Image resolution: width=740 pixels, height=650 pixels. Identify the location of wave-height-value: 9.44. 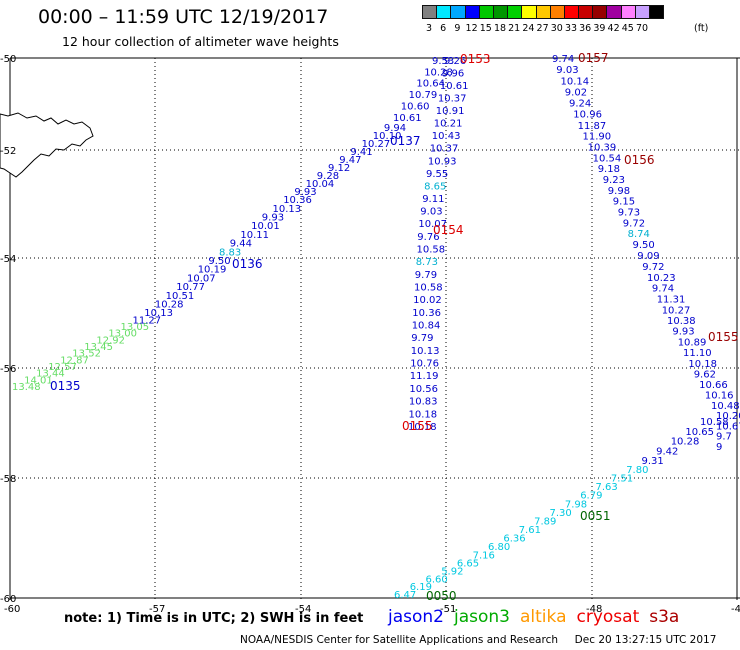
(241, 244).